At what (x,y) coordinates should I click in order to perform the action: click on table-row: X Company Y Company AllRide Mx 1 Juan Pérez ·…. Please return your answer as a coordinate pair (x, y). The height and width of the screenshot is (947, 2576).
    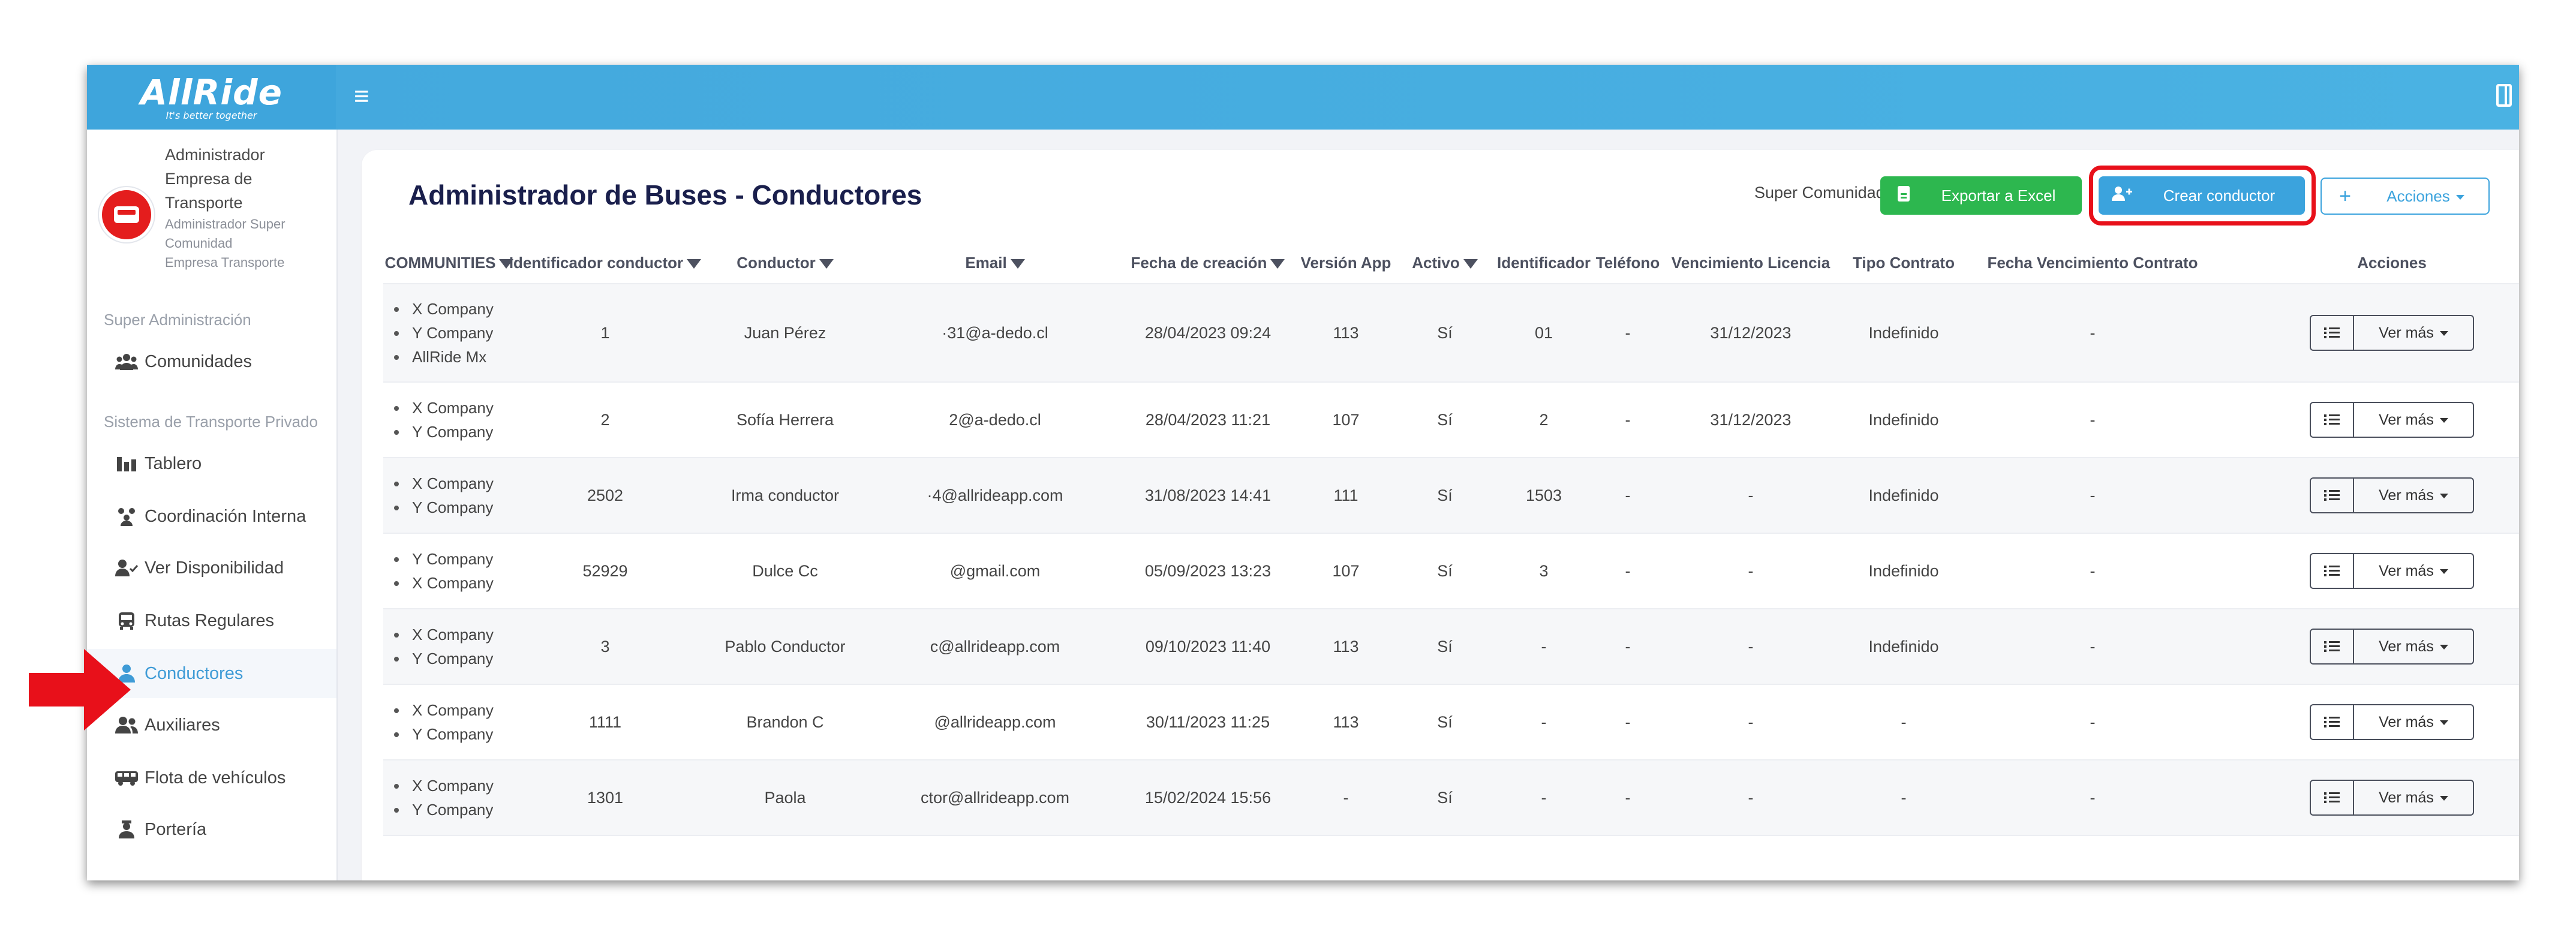
    Looking at the image, I should click on (1451, 334).